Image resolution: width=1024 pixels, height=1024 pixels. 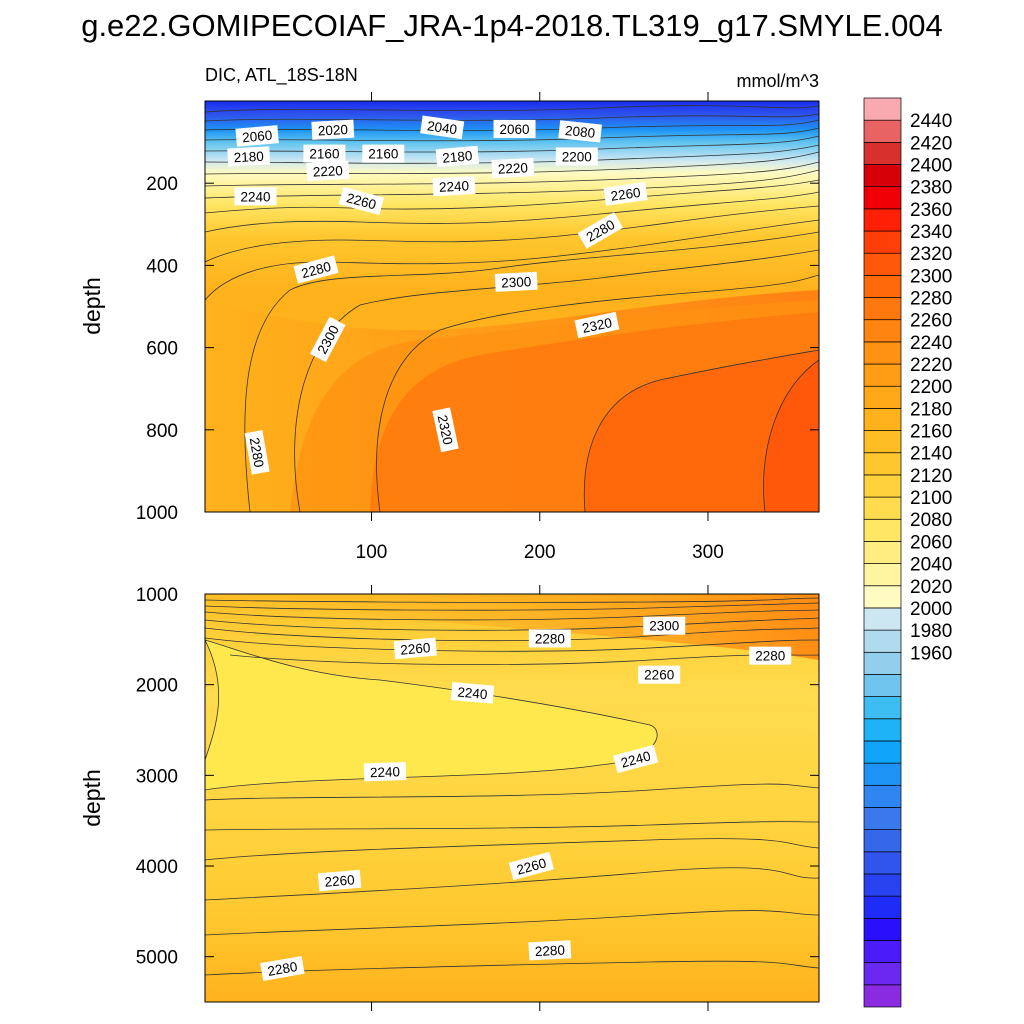 I want to click on contour-label: 2060, so click(x=514, y=128).